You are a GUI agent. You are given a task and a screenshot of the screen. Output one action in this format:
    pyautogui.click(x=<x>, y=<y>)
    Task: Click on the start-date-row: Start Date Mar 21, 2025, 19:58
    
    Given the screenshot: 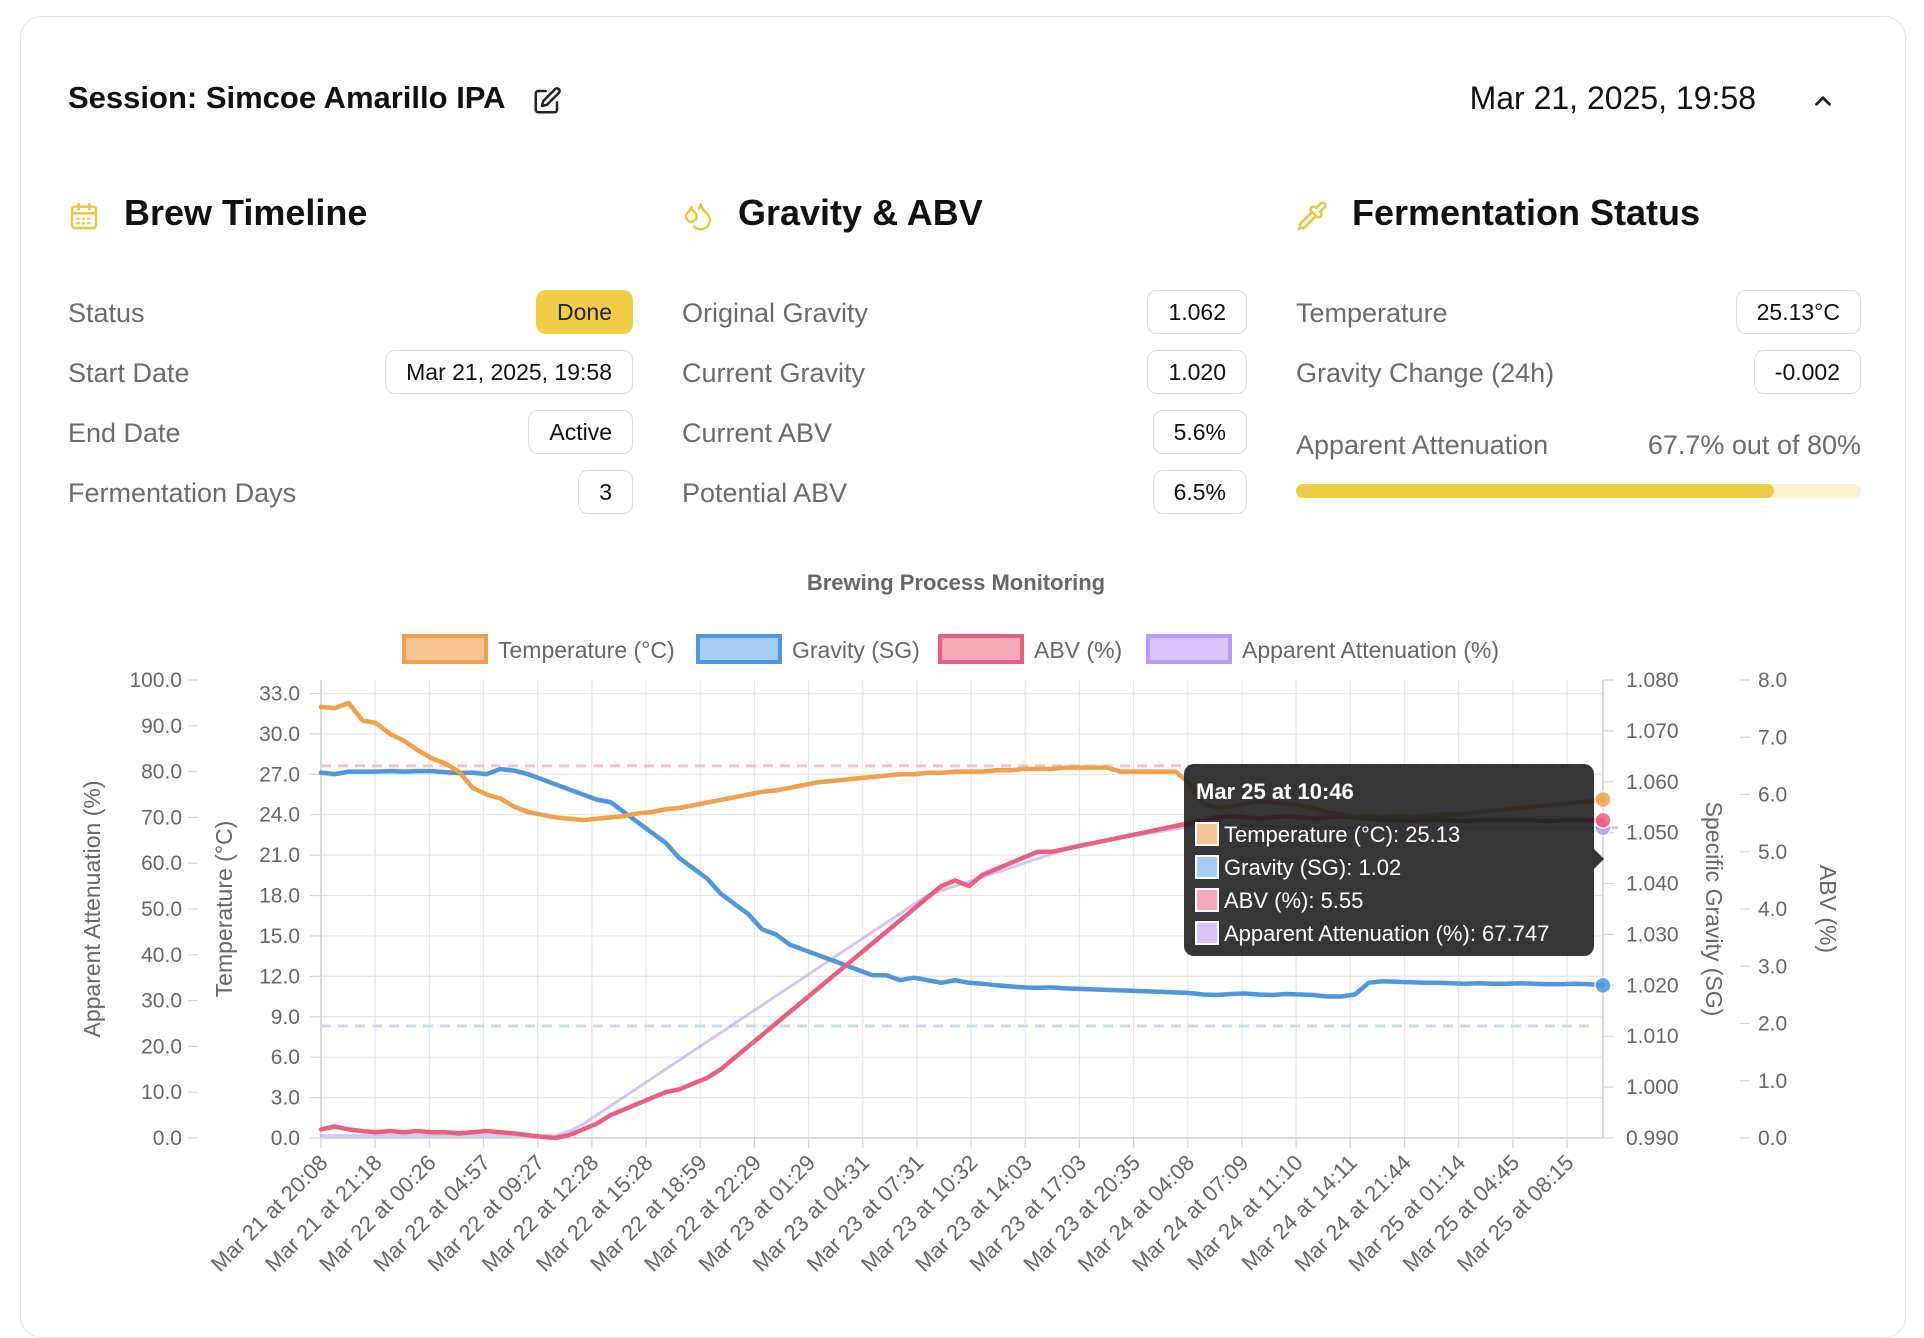 What is the action you would take?
    pyautogui.click(x=350, y=373)
    